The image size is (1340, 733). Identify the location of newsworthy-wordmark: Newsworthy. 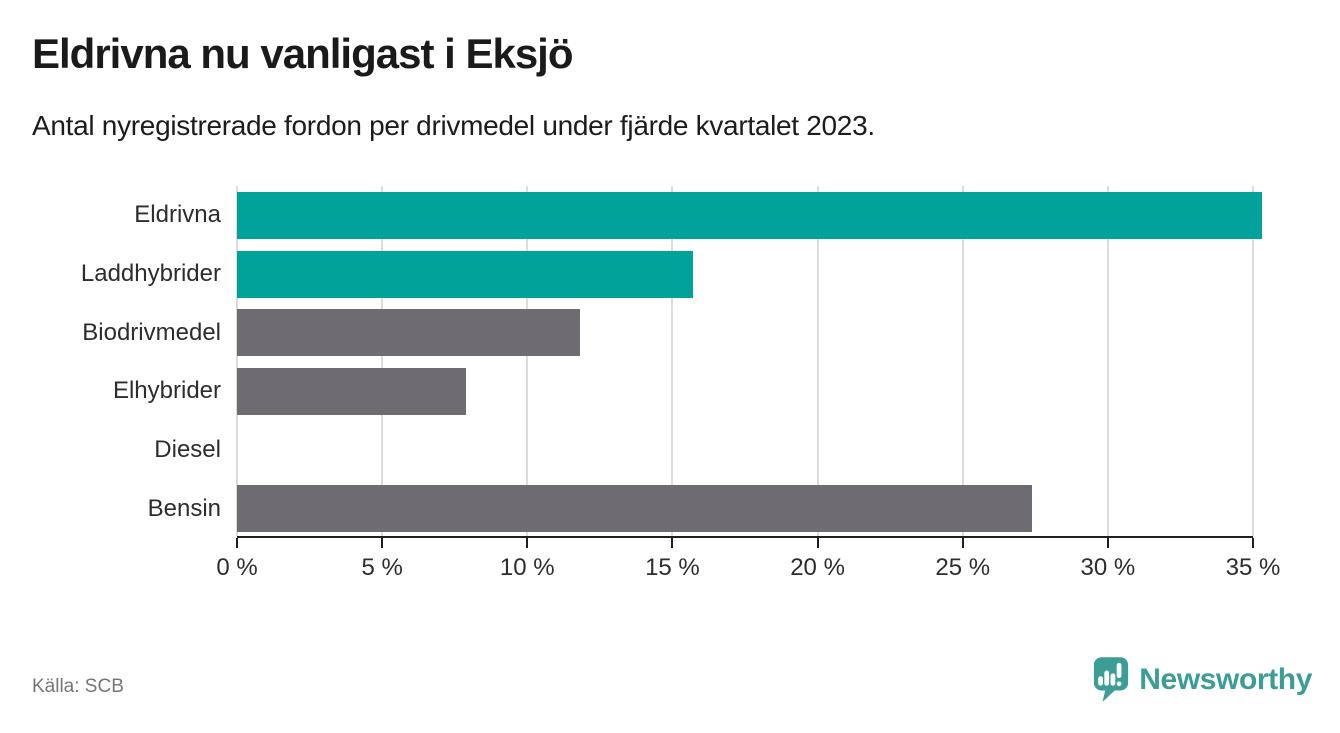
(1225, 679).